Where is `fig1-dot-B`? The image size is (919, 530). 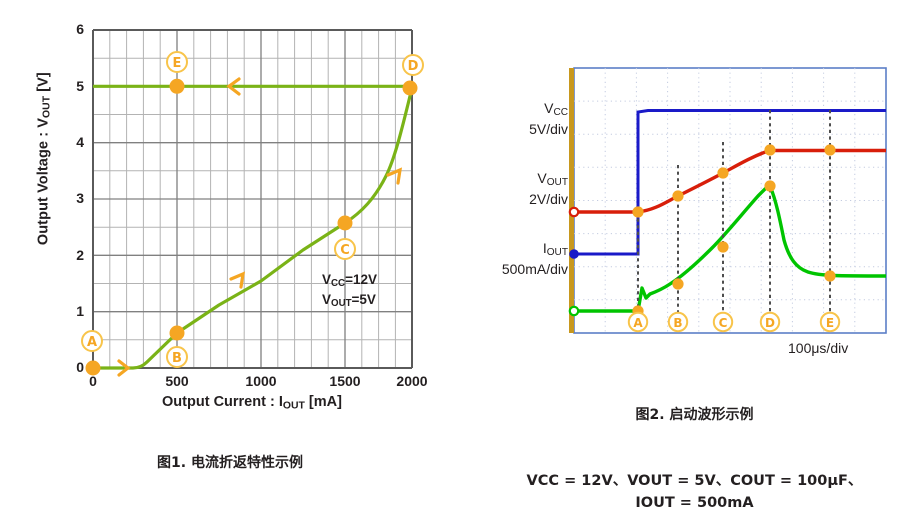 fig1-dot-B is located at coordinates (177, 333).